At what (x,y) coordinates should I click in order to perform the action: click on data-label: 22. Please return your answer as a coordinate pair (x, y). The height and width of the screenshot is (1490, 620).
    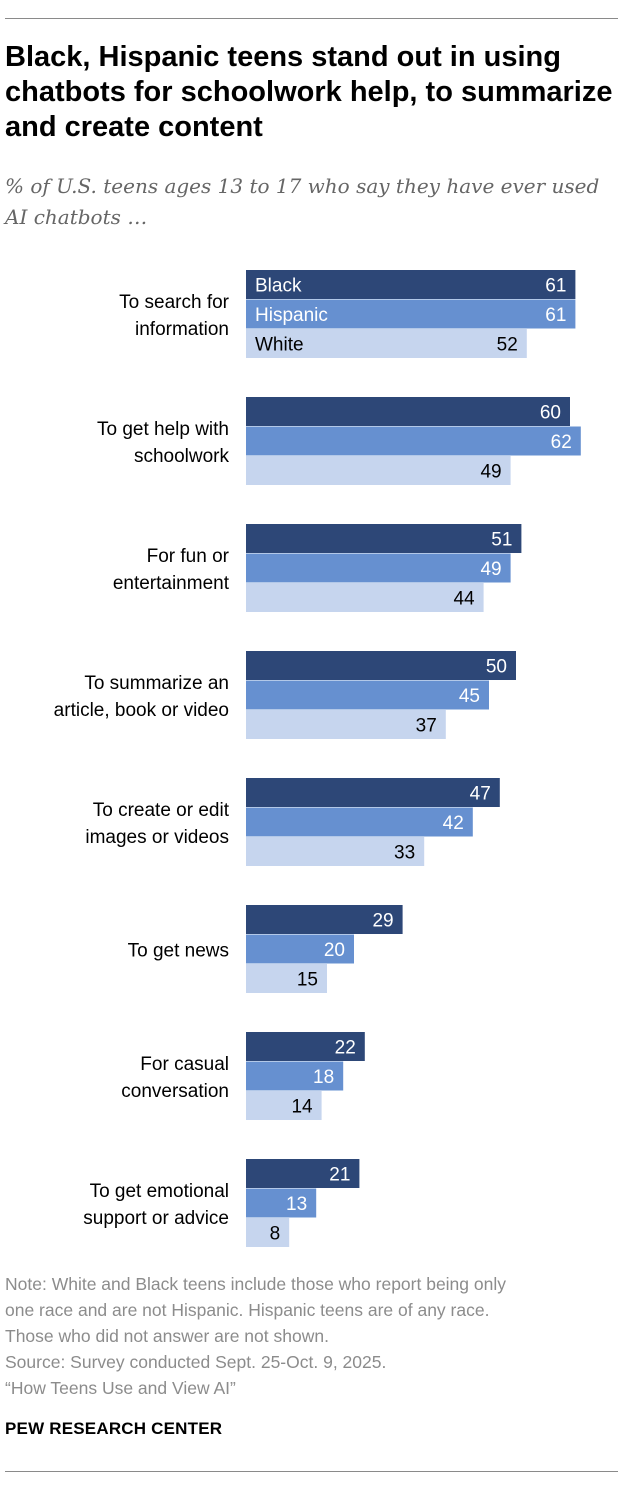
    Looking at the image, I should click on (345, 1048).